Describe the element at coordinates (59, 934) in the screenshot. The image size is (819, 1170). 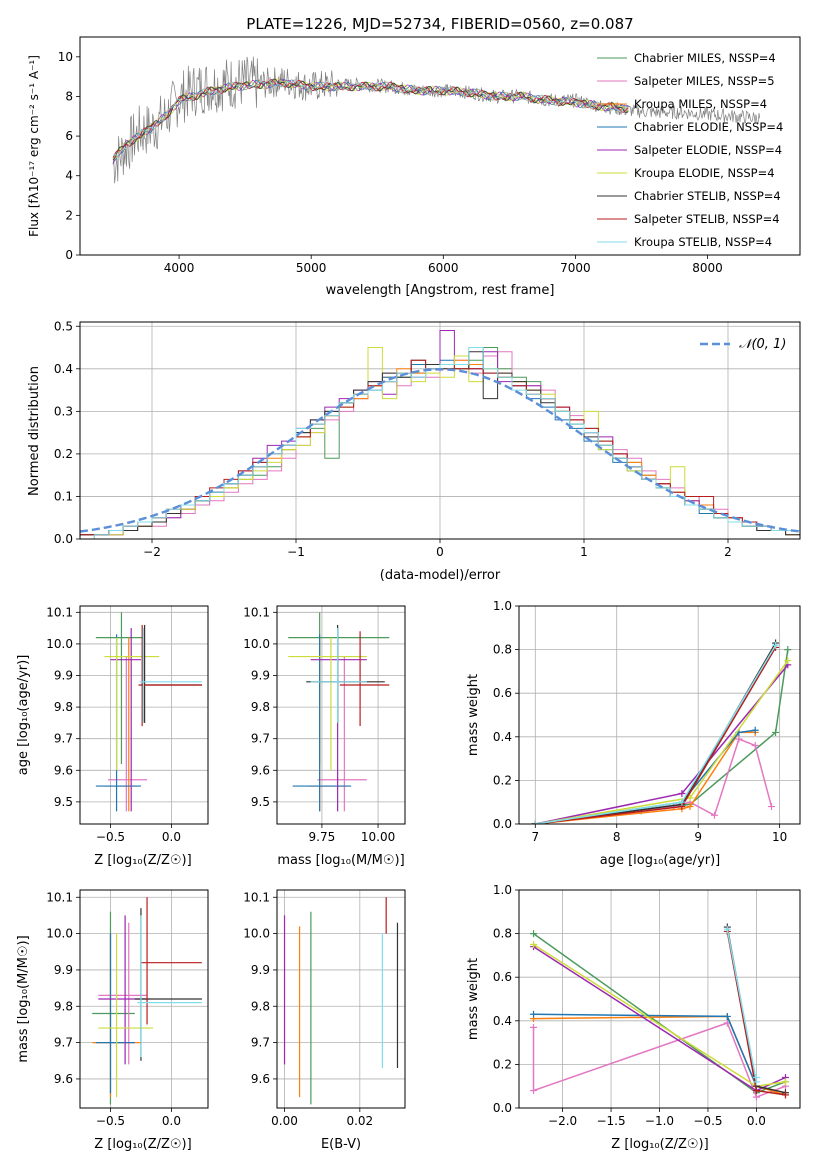
I see `mass_vs_Z-ytick-label: 10.0` at that location.